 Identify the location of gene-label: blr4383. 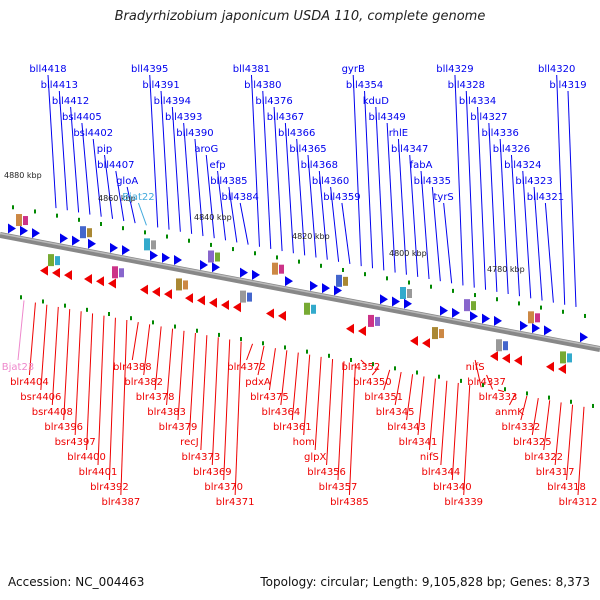
(166, 412).